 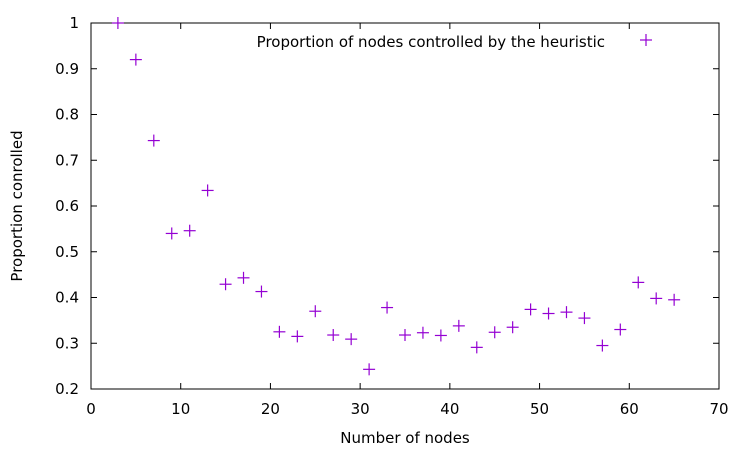 What do you see at coordinates (270, 409) in the screenshot?
I see `x-tick-label: 20` at bounding box center [270, 409].